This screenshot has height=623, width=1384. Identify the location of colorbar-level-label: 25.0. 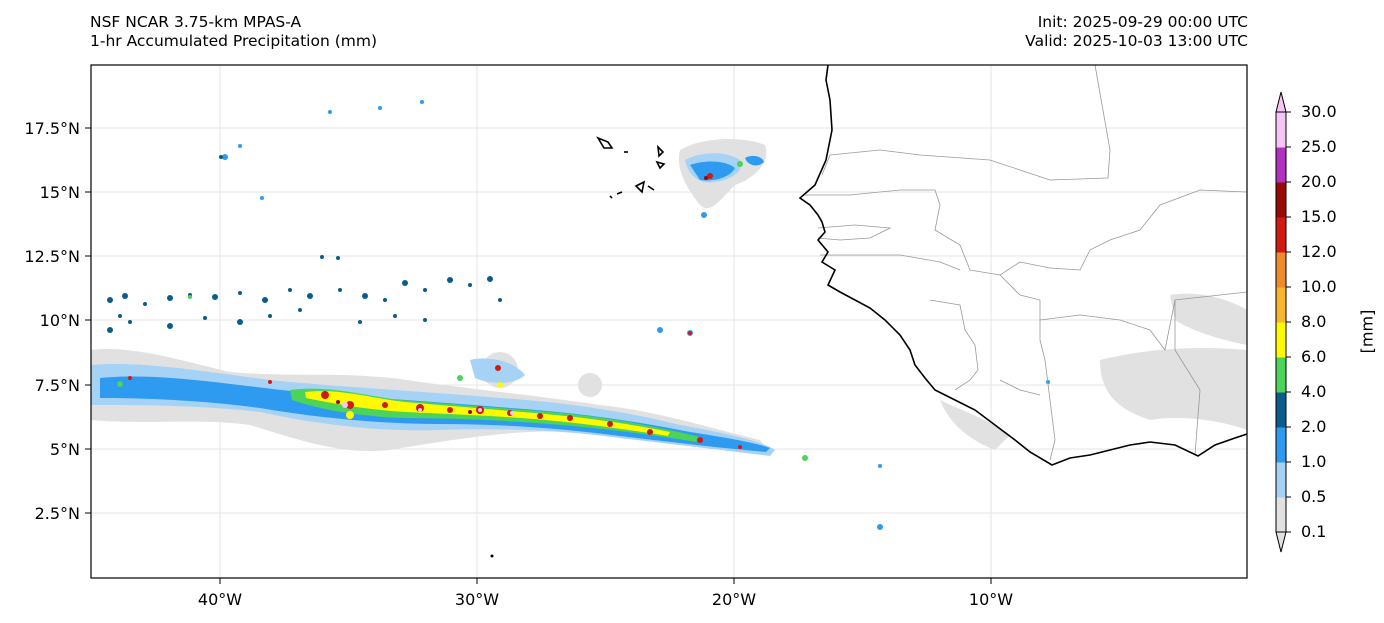
(1319, 146).